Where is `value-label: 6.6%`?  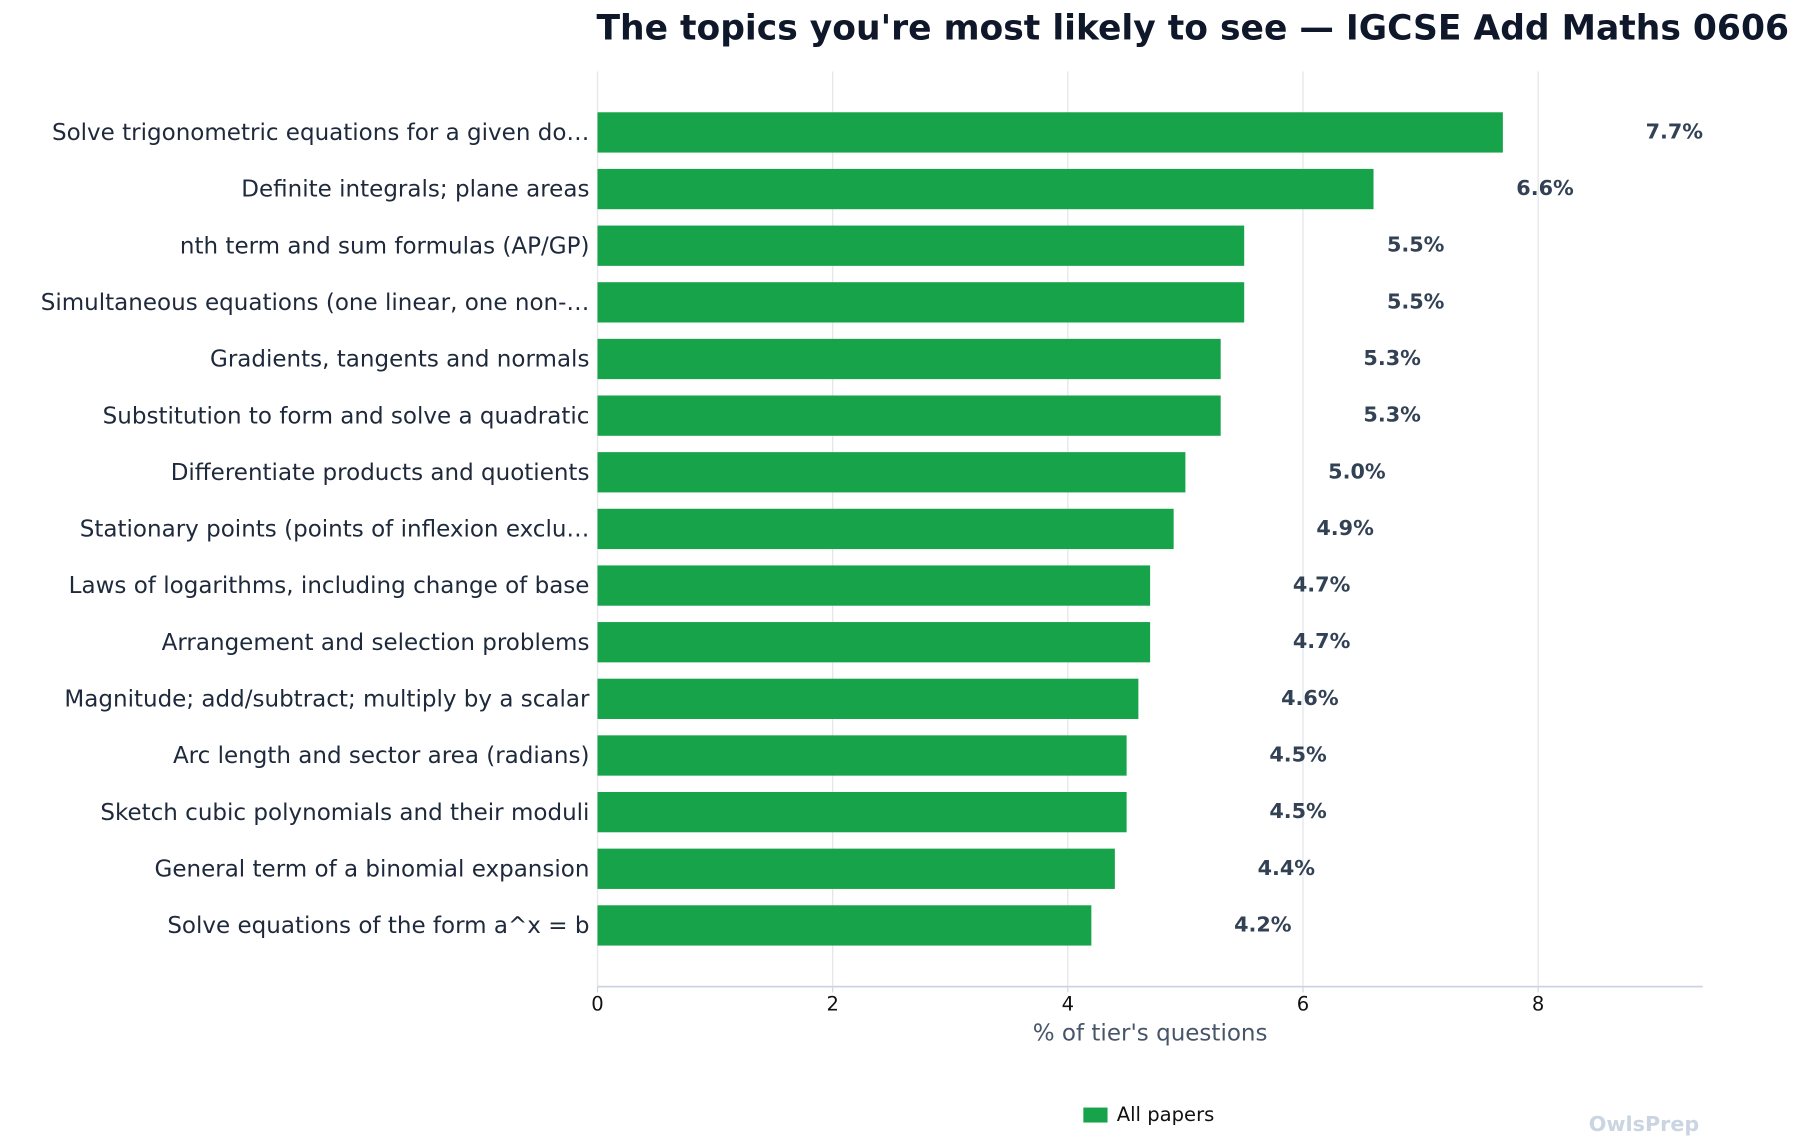 value-label: 6.6% is located at coordinates (1545, 188).